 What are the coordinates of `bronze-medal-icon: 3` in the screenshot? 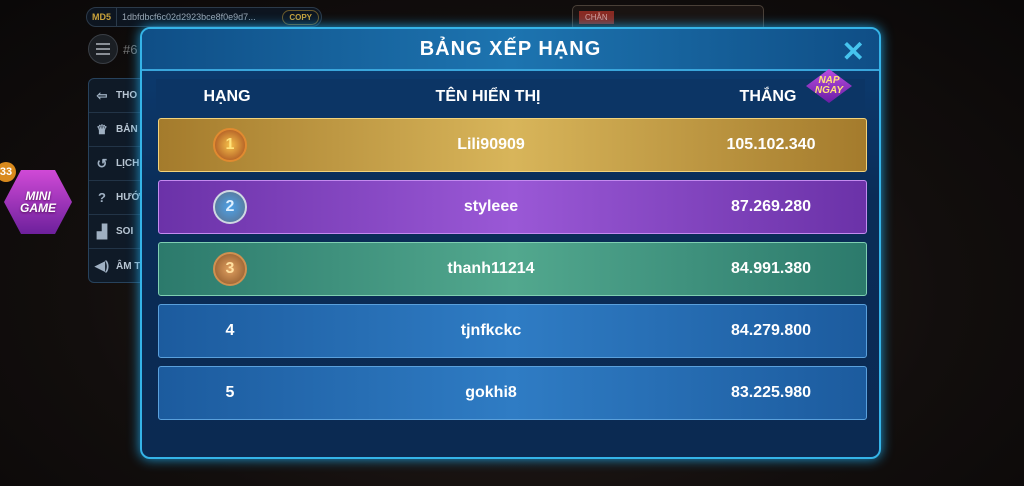 It's located at (230, 269).